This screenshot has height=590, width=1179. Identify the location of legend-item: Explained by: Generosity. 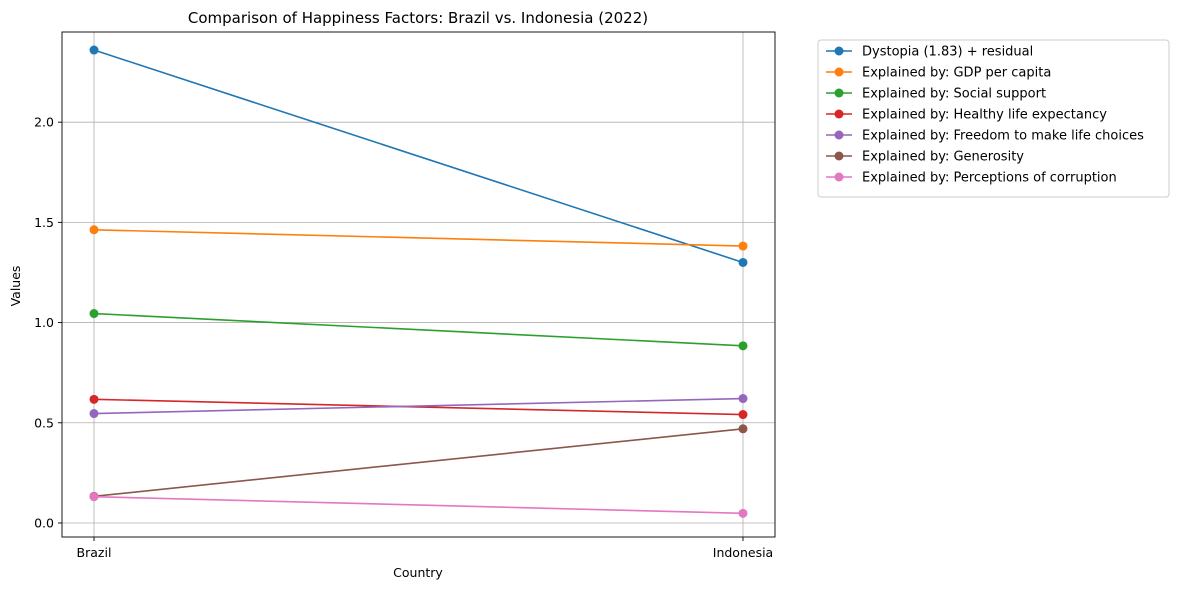
(925, 157).